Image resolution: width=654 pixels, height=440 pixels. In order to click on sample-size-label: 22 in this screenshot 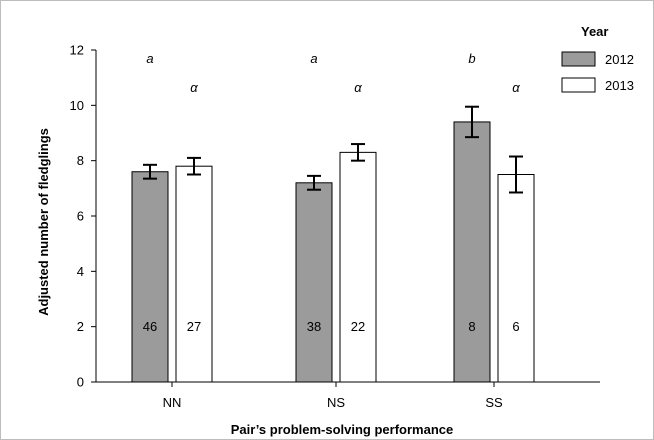, I will do `click(358, 326)`.